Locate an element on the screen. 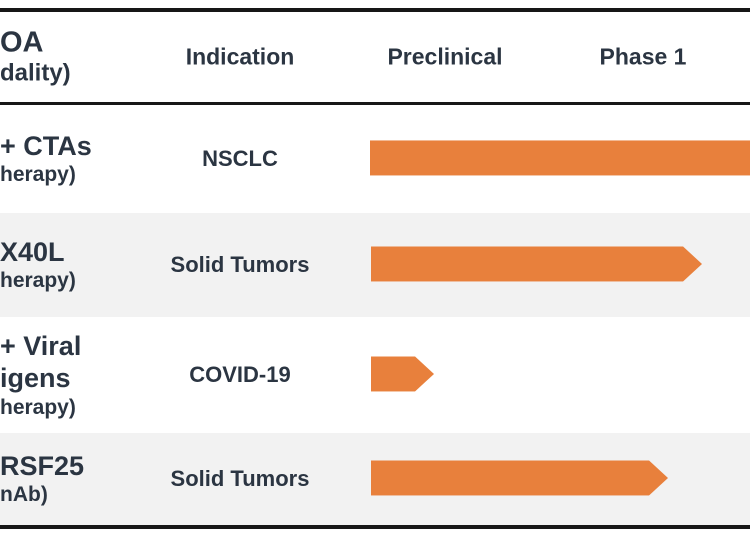 Image resolution: width=750 pixels, height=536 pixels. column-header-preclinical: Preclinical is located at coordinates (445, 56).